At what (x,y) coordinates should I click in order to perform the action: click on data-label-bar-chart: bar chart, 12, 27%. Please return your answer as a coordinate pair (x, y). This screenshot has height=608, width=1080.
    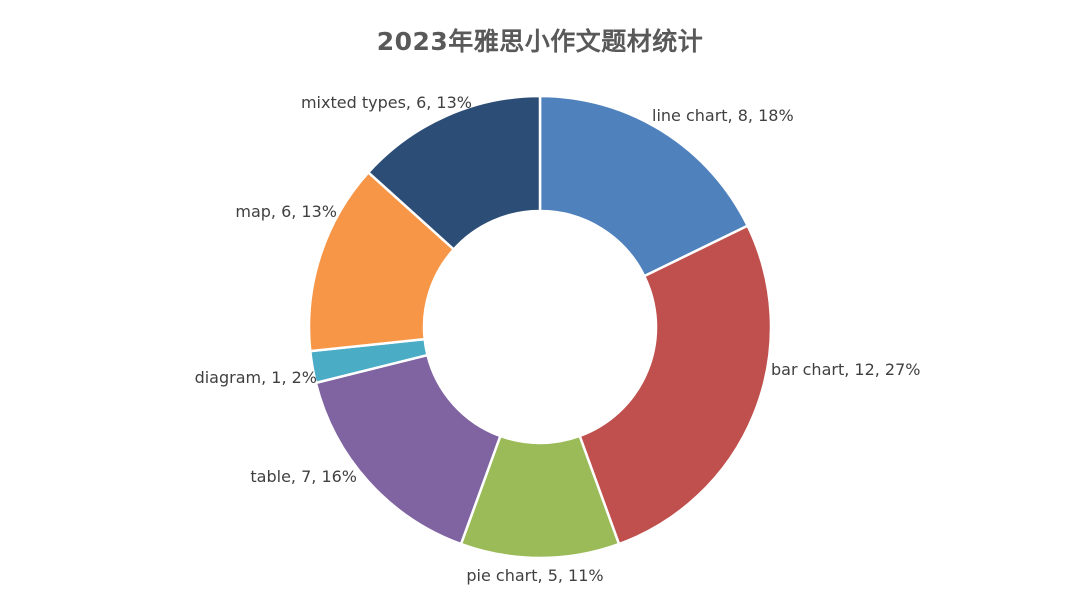
    Looking at the image, I should click on (845, 369).